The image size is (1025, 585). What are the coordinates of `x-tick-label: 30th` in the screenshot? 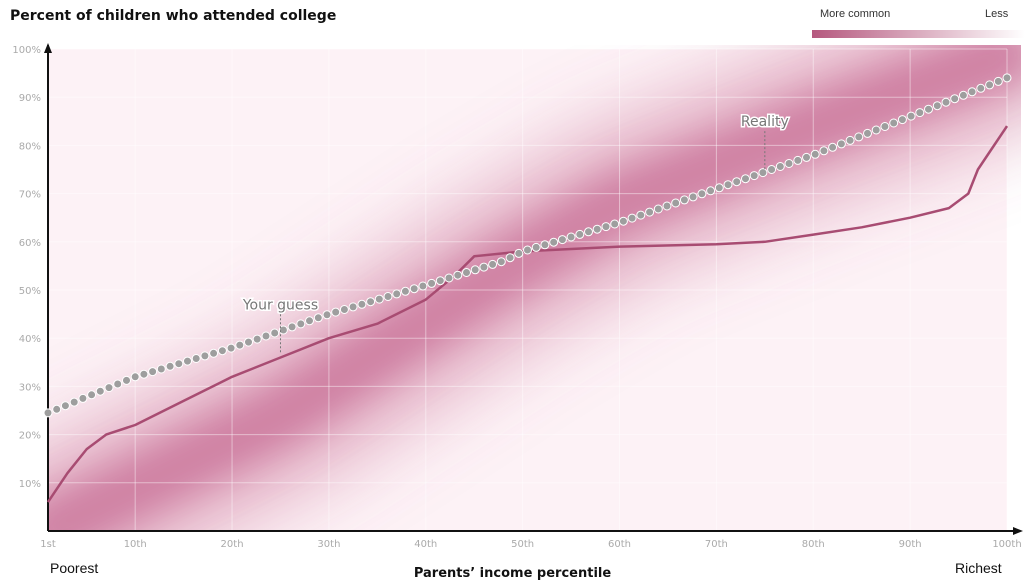 It's located at (328, 544).